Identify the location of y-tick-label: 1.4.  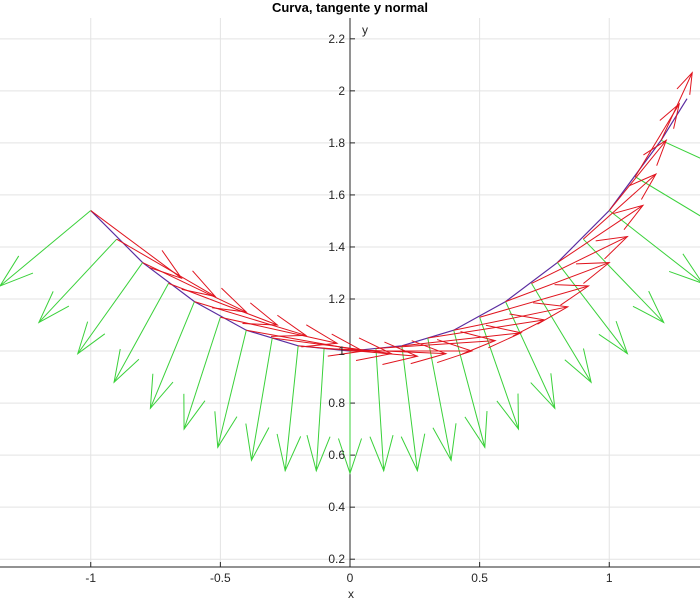
(336, 247).